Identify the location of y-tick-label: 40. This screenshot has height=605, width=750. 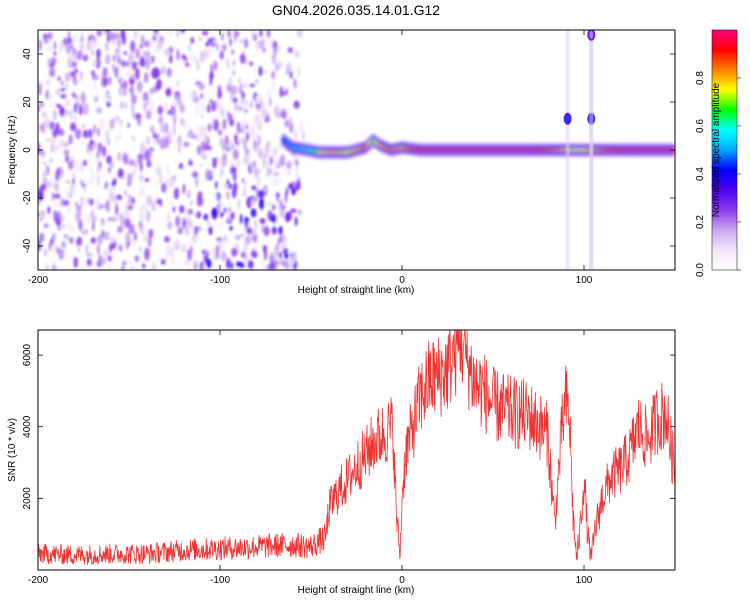
(27, 54).